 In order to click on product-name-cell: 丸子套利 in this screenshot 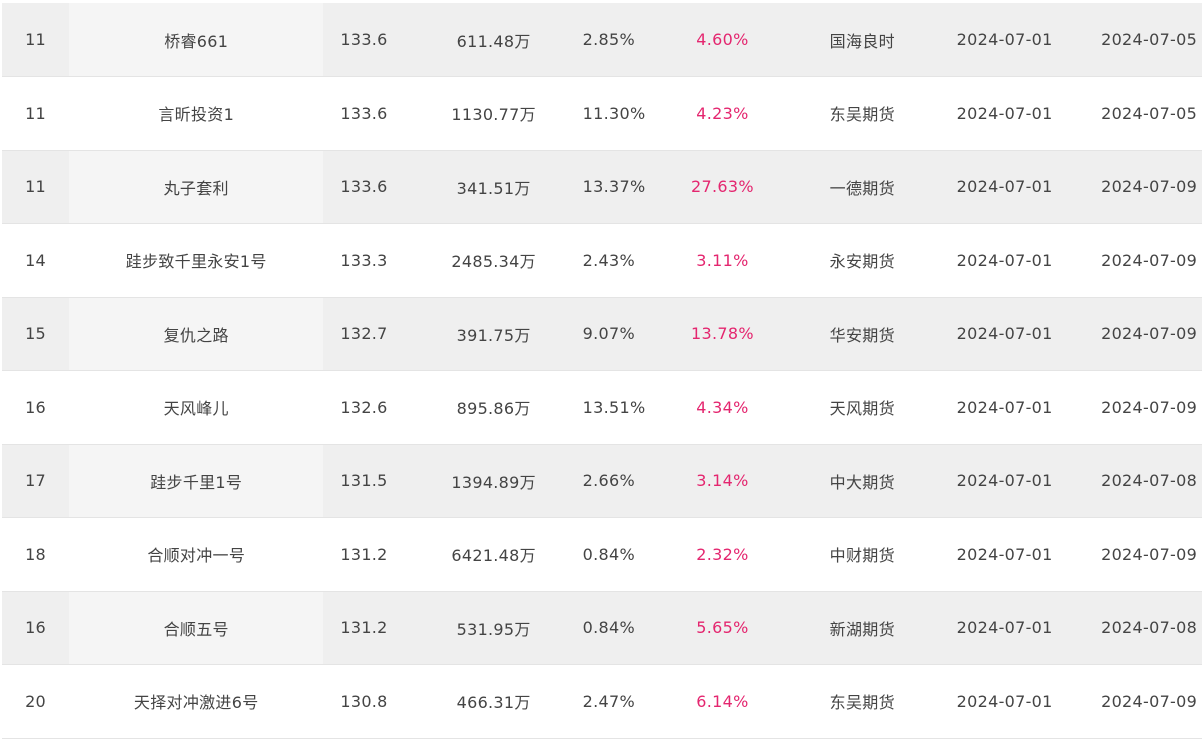, I will do `click(196, 187)`.